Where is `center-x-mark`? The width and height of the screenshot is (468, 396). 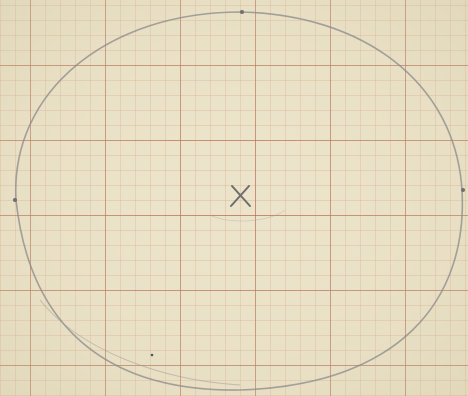 center-x-mark is located at coordinates (240, 196).